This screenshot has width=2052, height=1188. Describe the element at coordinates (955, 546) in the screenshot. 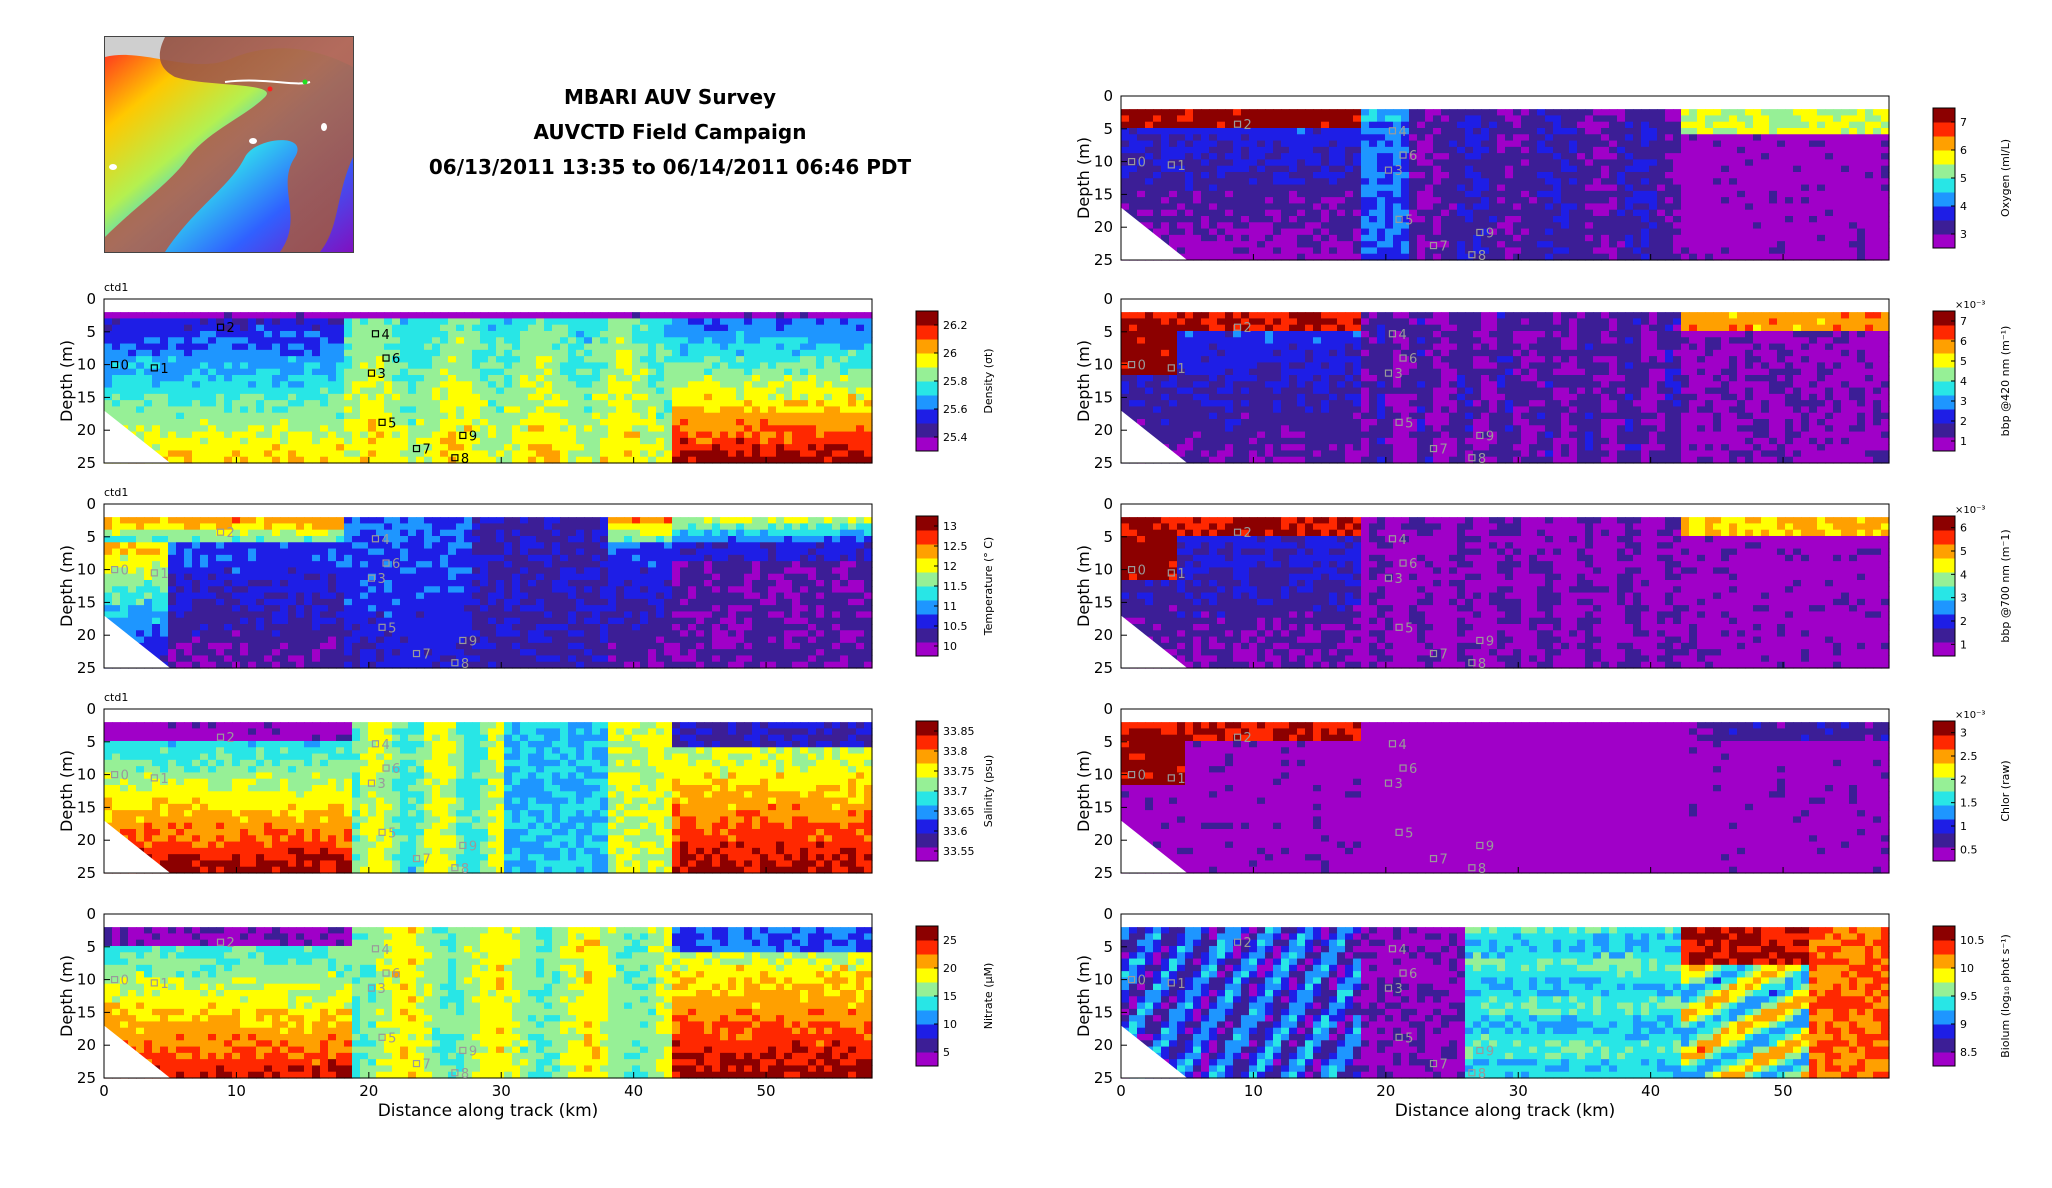

I see `colorbar-tick-label: 12.5` at that location.